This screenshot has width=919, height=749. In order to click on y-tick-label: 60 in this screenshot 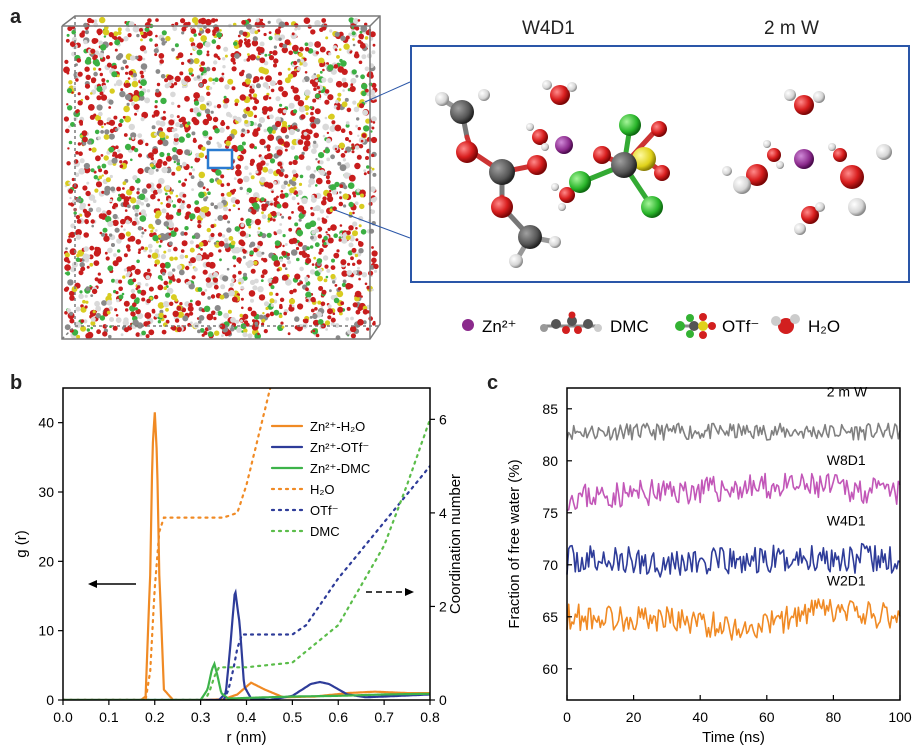, I will do `click(550, 669)`.